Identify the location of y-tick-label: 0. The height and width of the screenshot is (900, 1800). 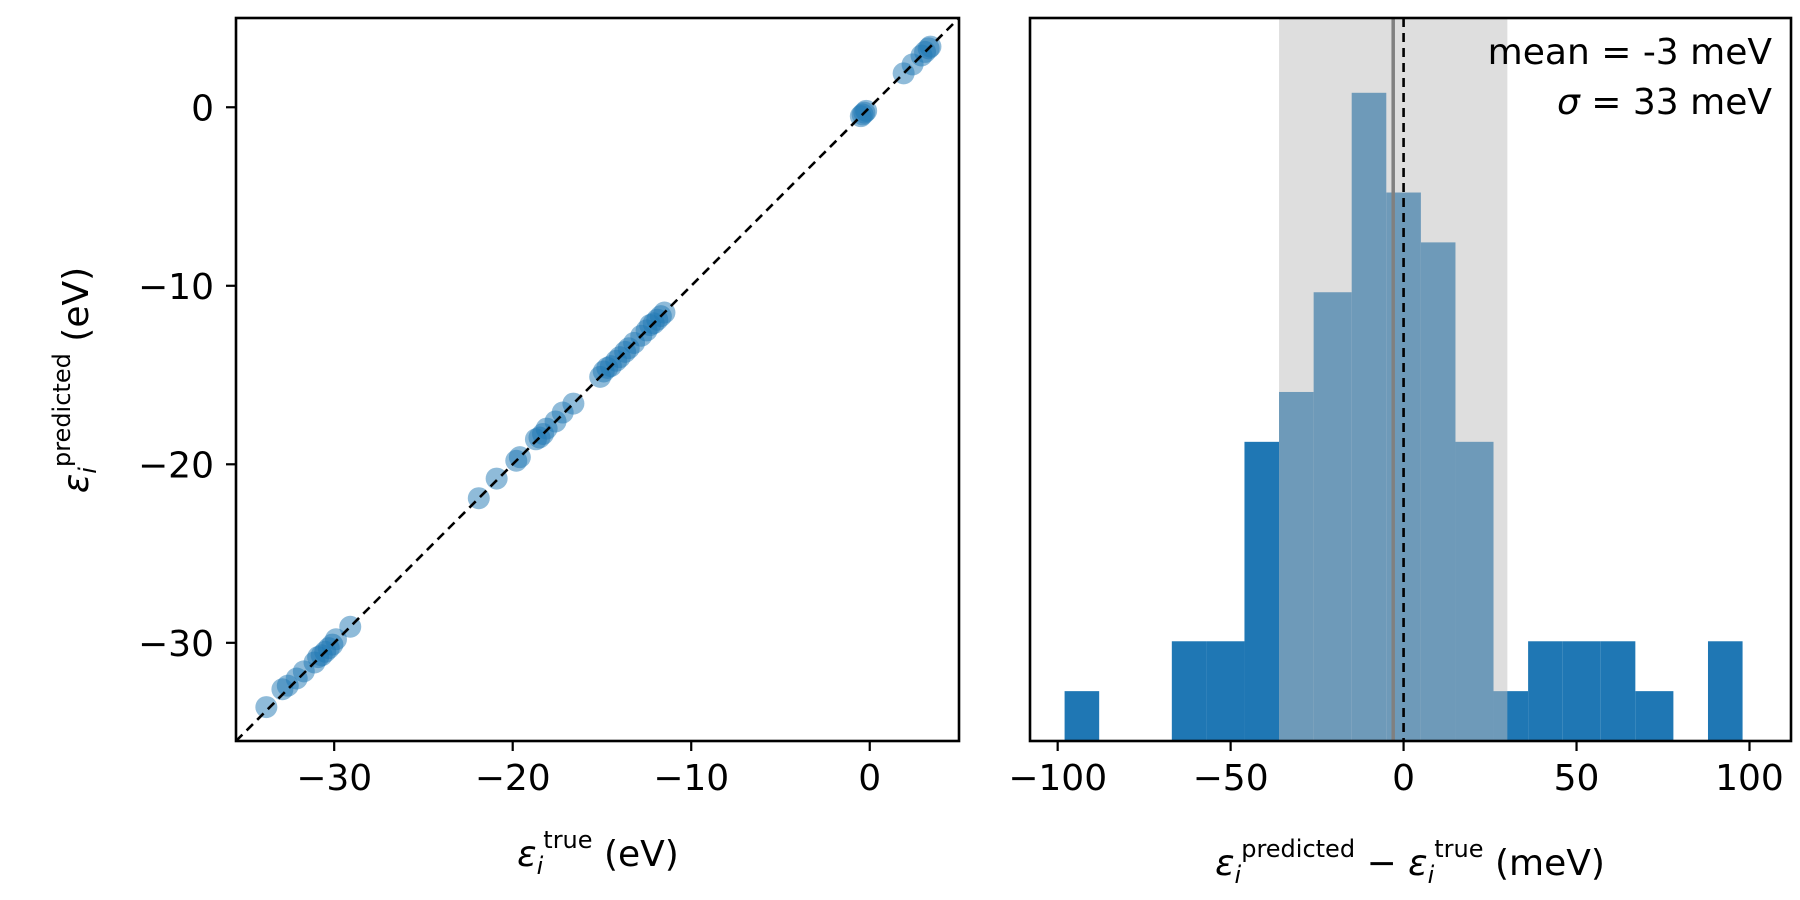
(202, 108).